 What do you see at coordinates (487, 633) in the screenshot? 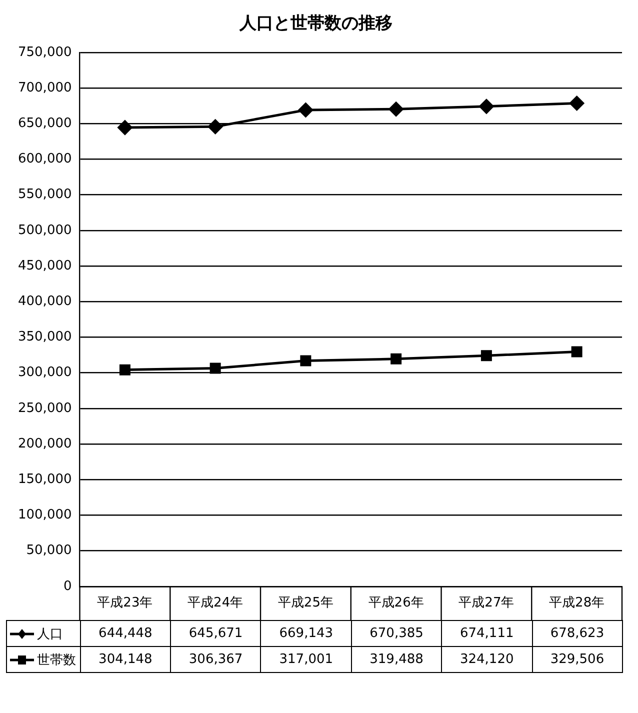
I see `data-label: 674,111` at bounding box center [487, 633].